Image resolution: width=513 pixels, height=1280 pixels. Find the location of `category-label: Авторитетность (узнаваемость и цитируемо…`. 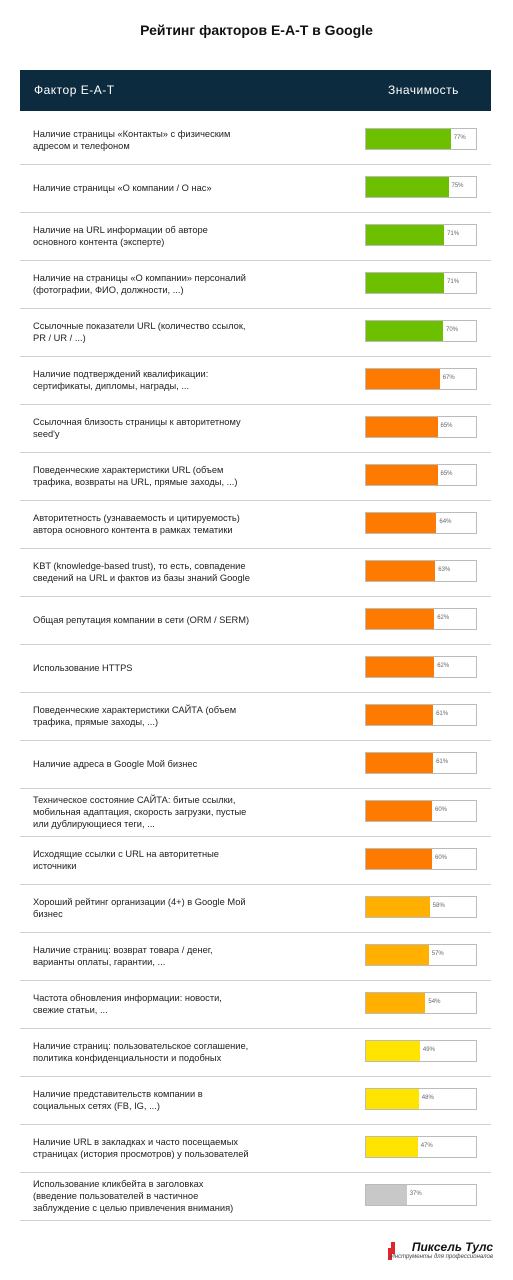

category-label: Авторитетность (узнаваемость и цитируемо… is located at coordinates (136, 524).